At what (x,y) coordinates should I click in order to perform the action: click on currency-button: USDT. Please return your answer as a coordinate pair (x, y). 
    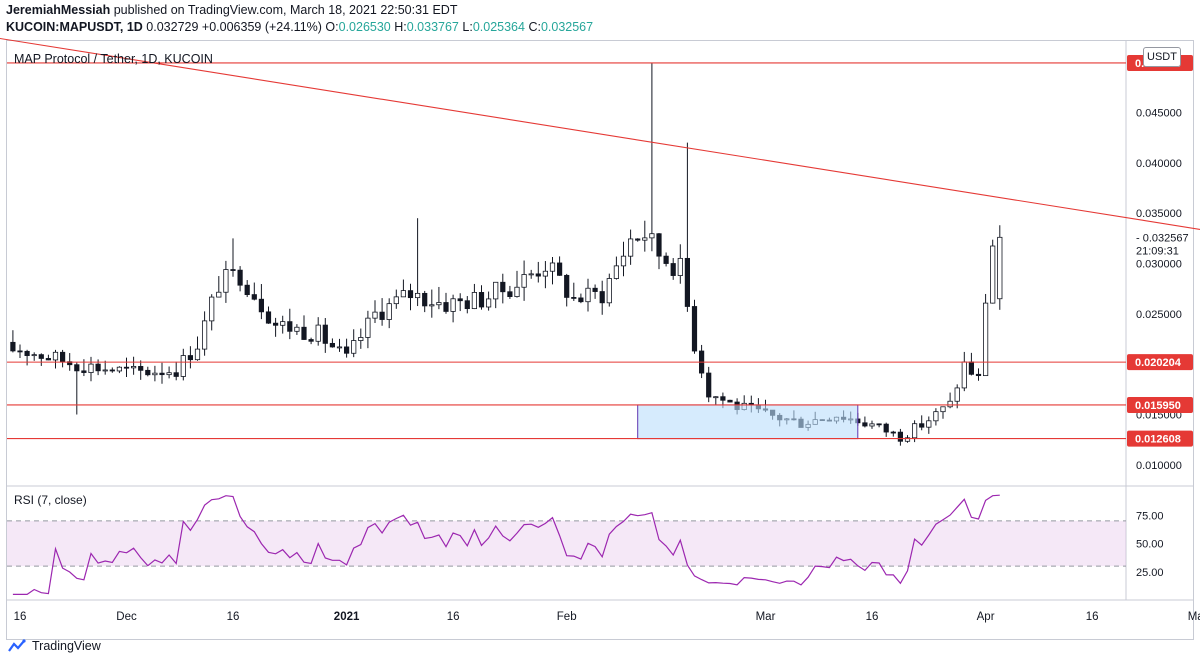
    Looking at the image, I should click on (1162, 57).